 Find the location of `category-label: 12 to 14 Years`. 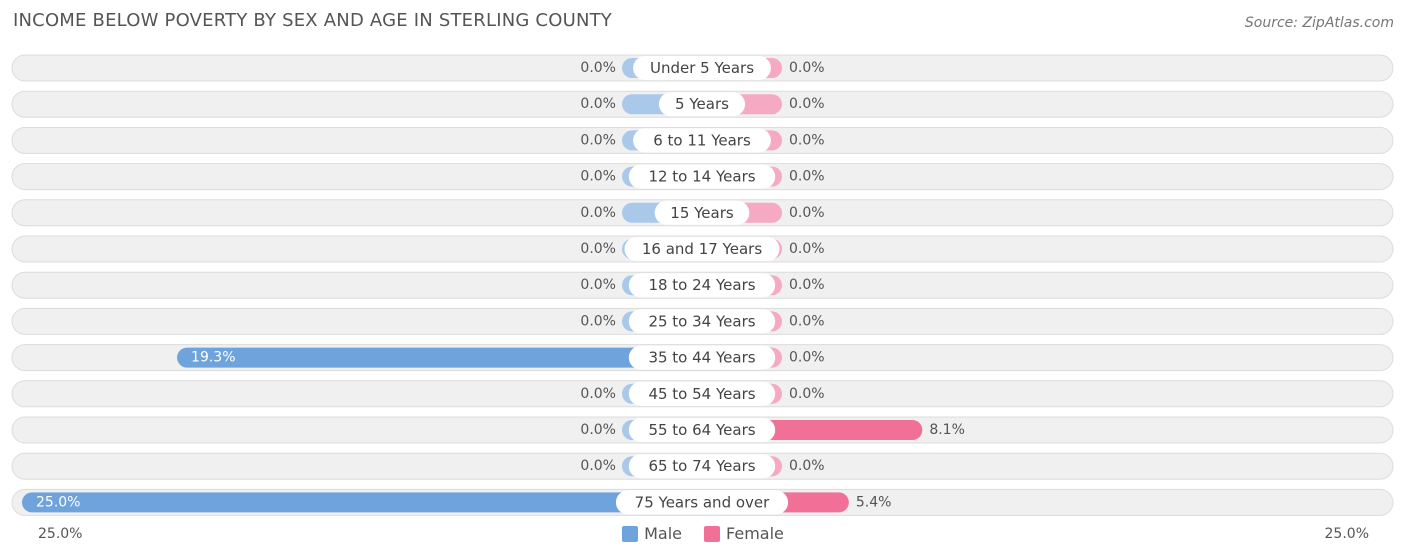

category-label: 12 to 14 Years is located at coordinates (701, 177).